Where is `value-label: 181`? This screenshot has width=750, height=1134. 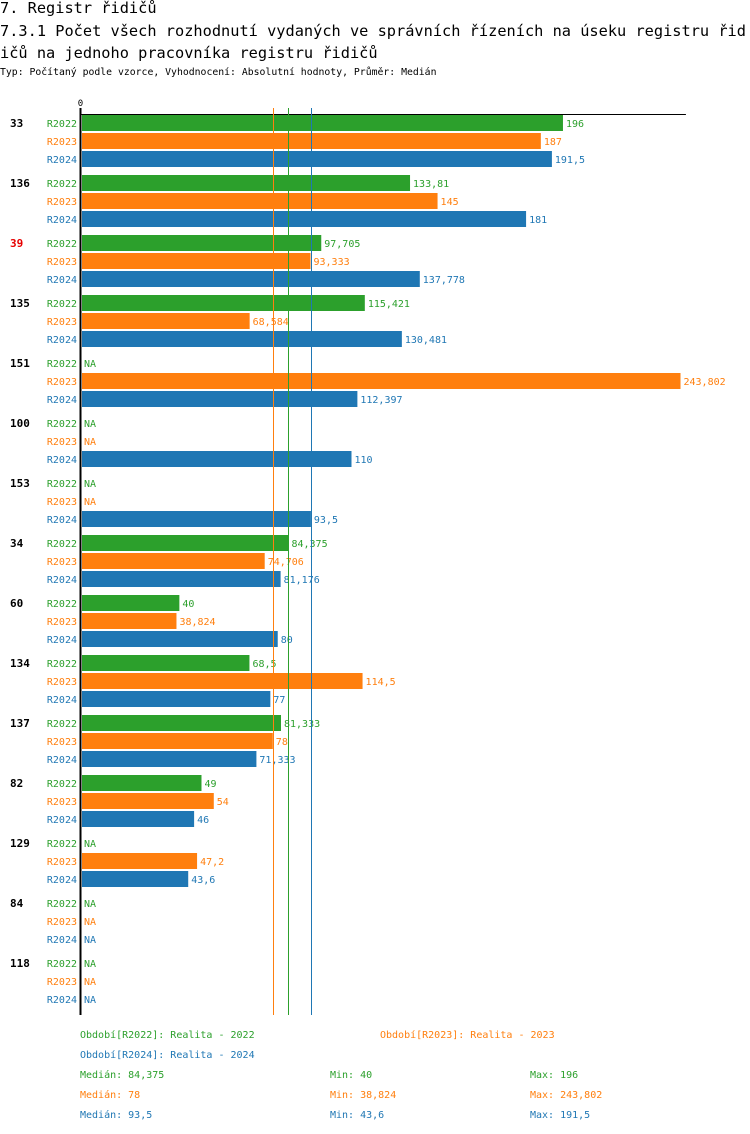
value-label: 181 is located at coordinates (538, 220).